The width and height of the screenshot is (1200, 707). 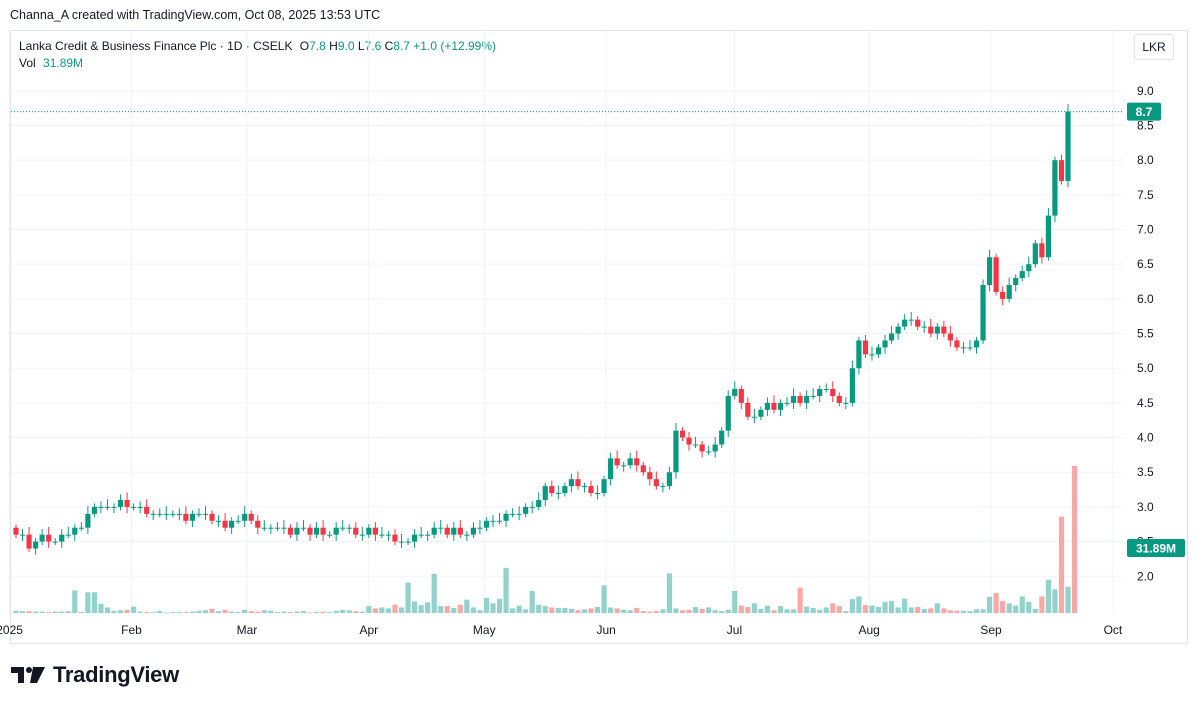 What do you see at coordinates (1154, 47) in the screenshot?
I see `currency-button: LKR` at bounding box center [1154, 47].